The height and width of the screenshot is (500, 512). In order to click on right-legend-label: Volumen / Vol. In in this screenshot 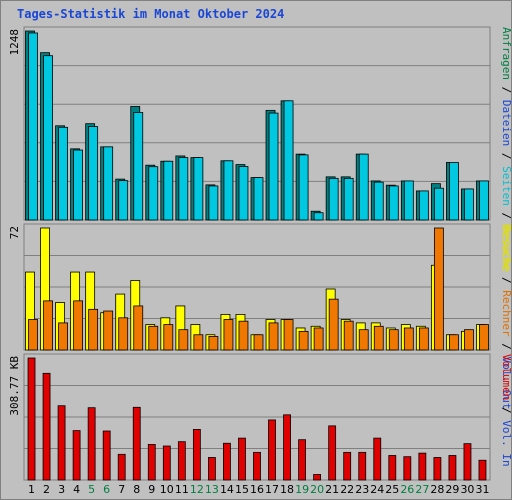, I will do `click(506, 410)`.